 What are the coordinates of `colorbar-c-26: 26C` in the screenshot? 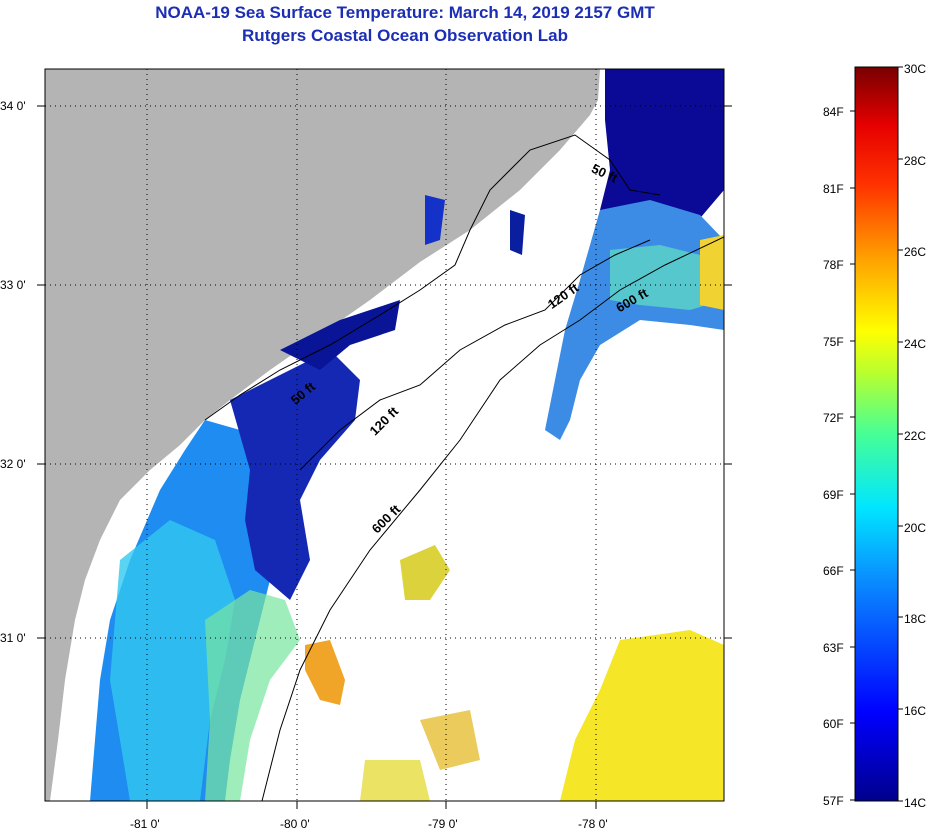 It's located at (915, 252).